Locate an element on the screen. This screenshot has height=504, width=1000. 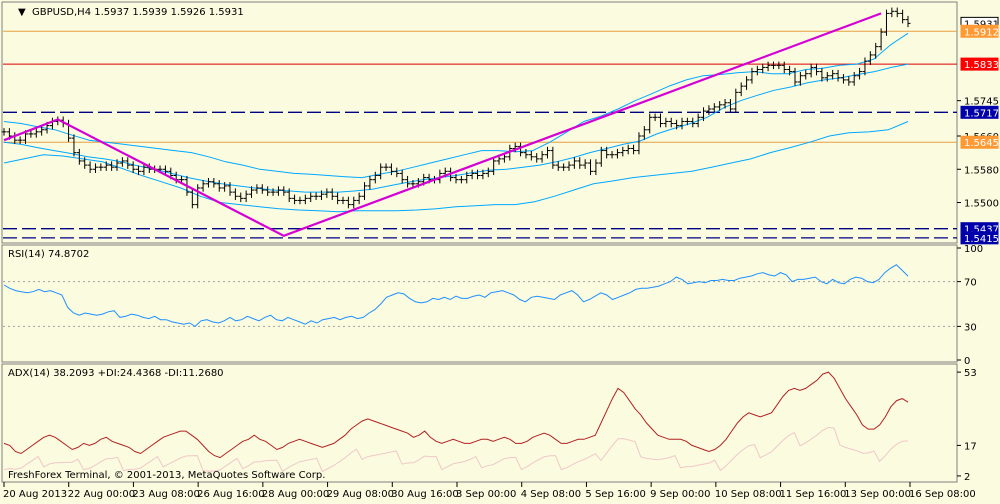
price-tick-label: 1.5745 is located at coordinates (981, 102).